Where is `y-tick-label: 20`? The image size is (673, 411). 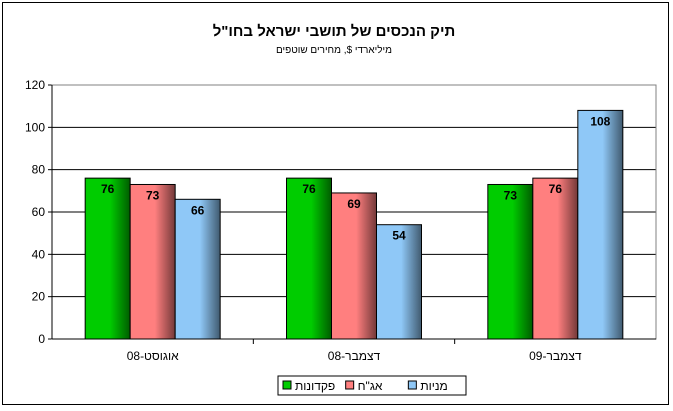 y-tick-label: 20 is located at coordinates (39, 297).